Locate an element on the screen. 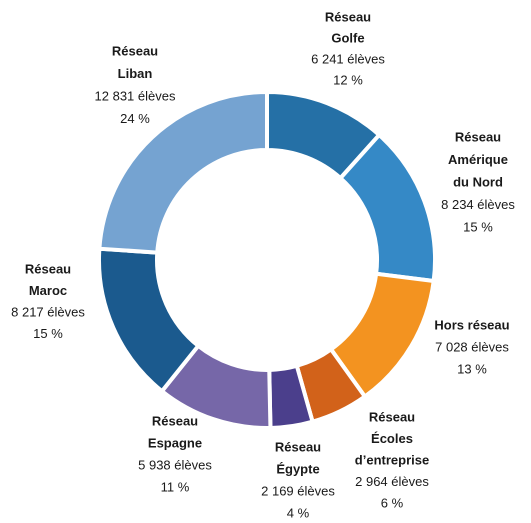  share-label: 13 % is located at coordinates (472, 368).